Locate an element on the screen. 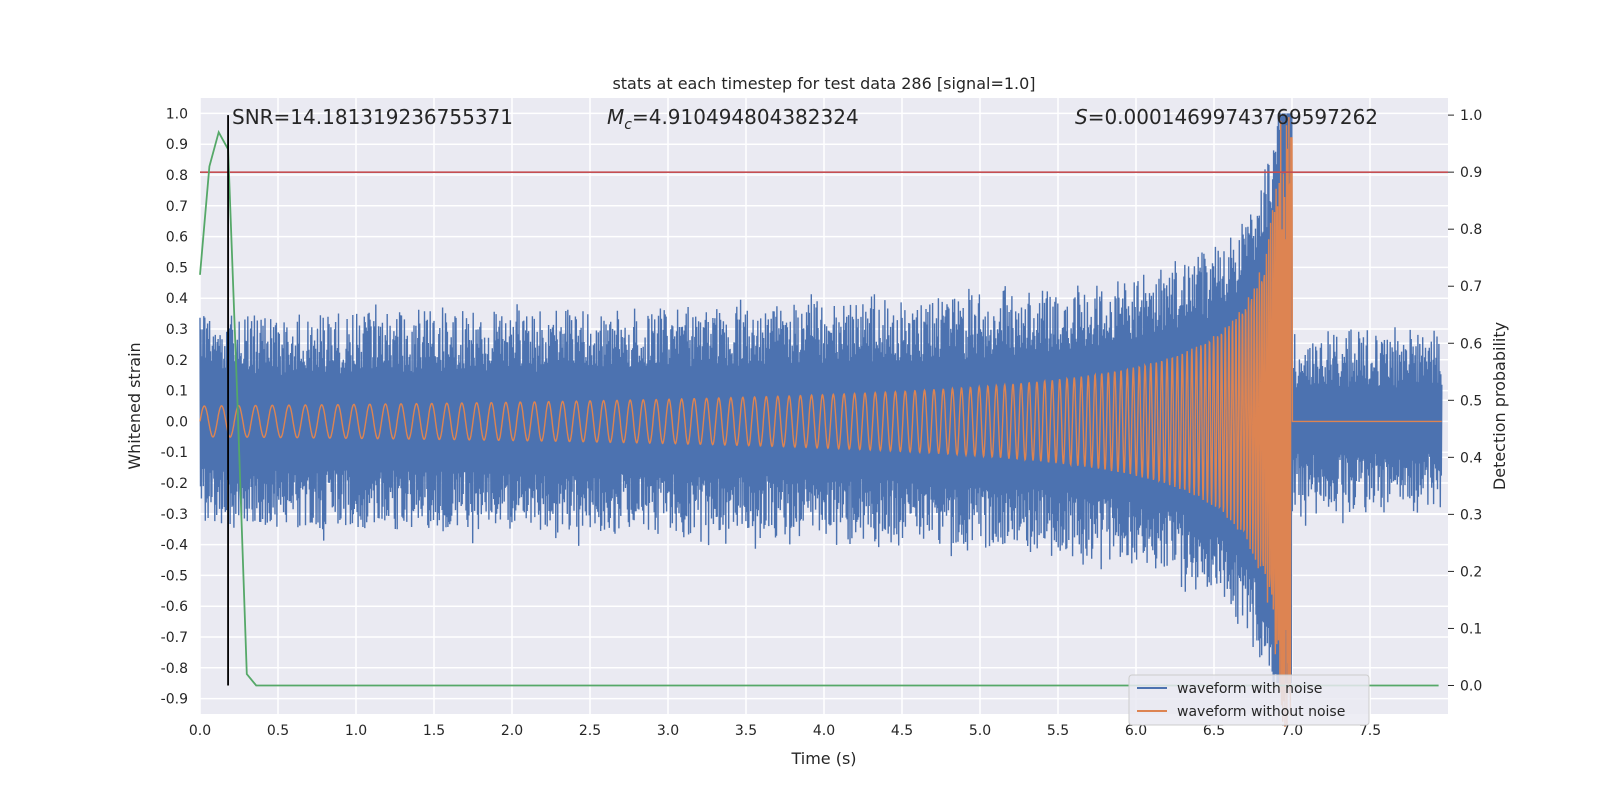 This screenshot has height=800, width=1600. y-tick-label: 1.0 is located at coordinates (177, 114).